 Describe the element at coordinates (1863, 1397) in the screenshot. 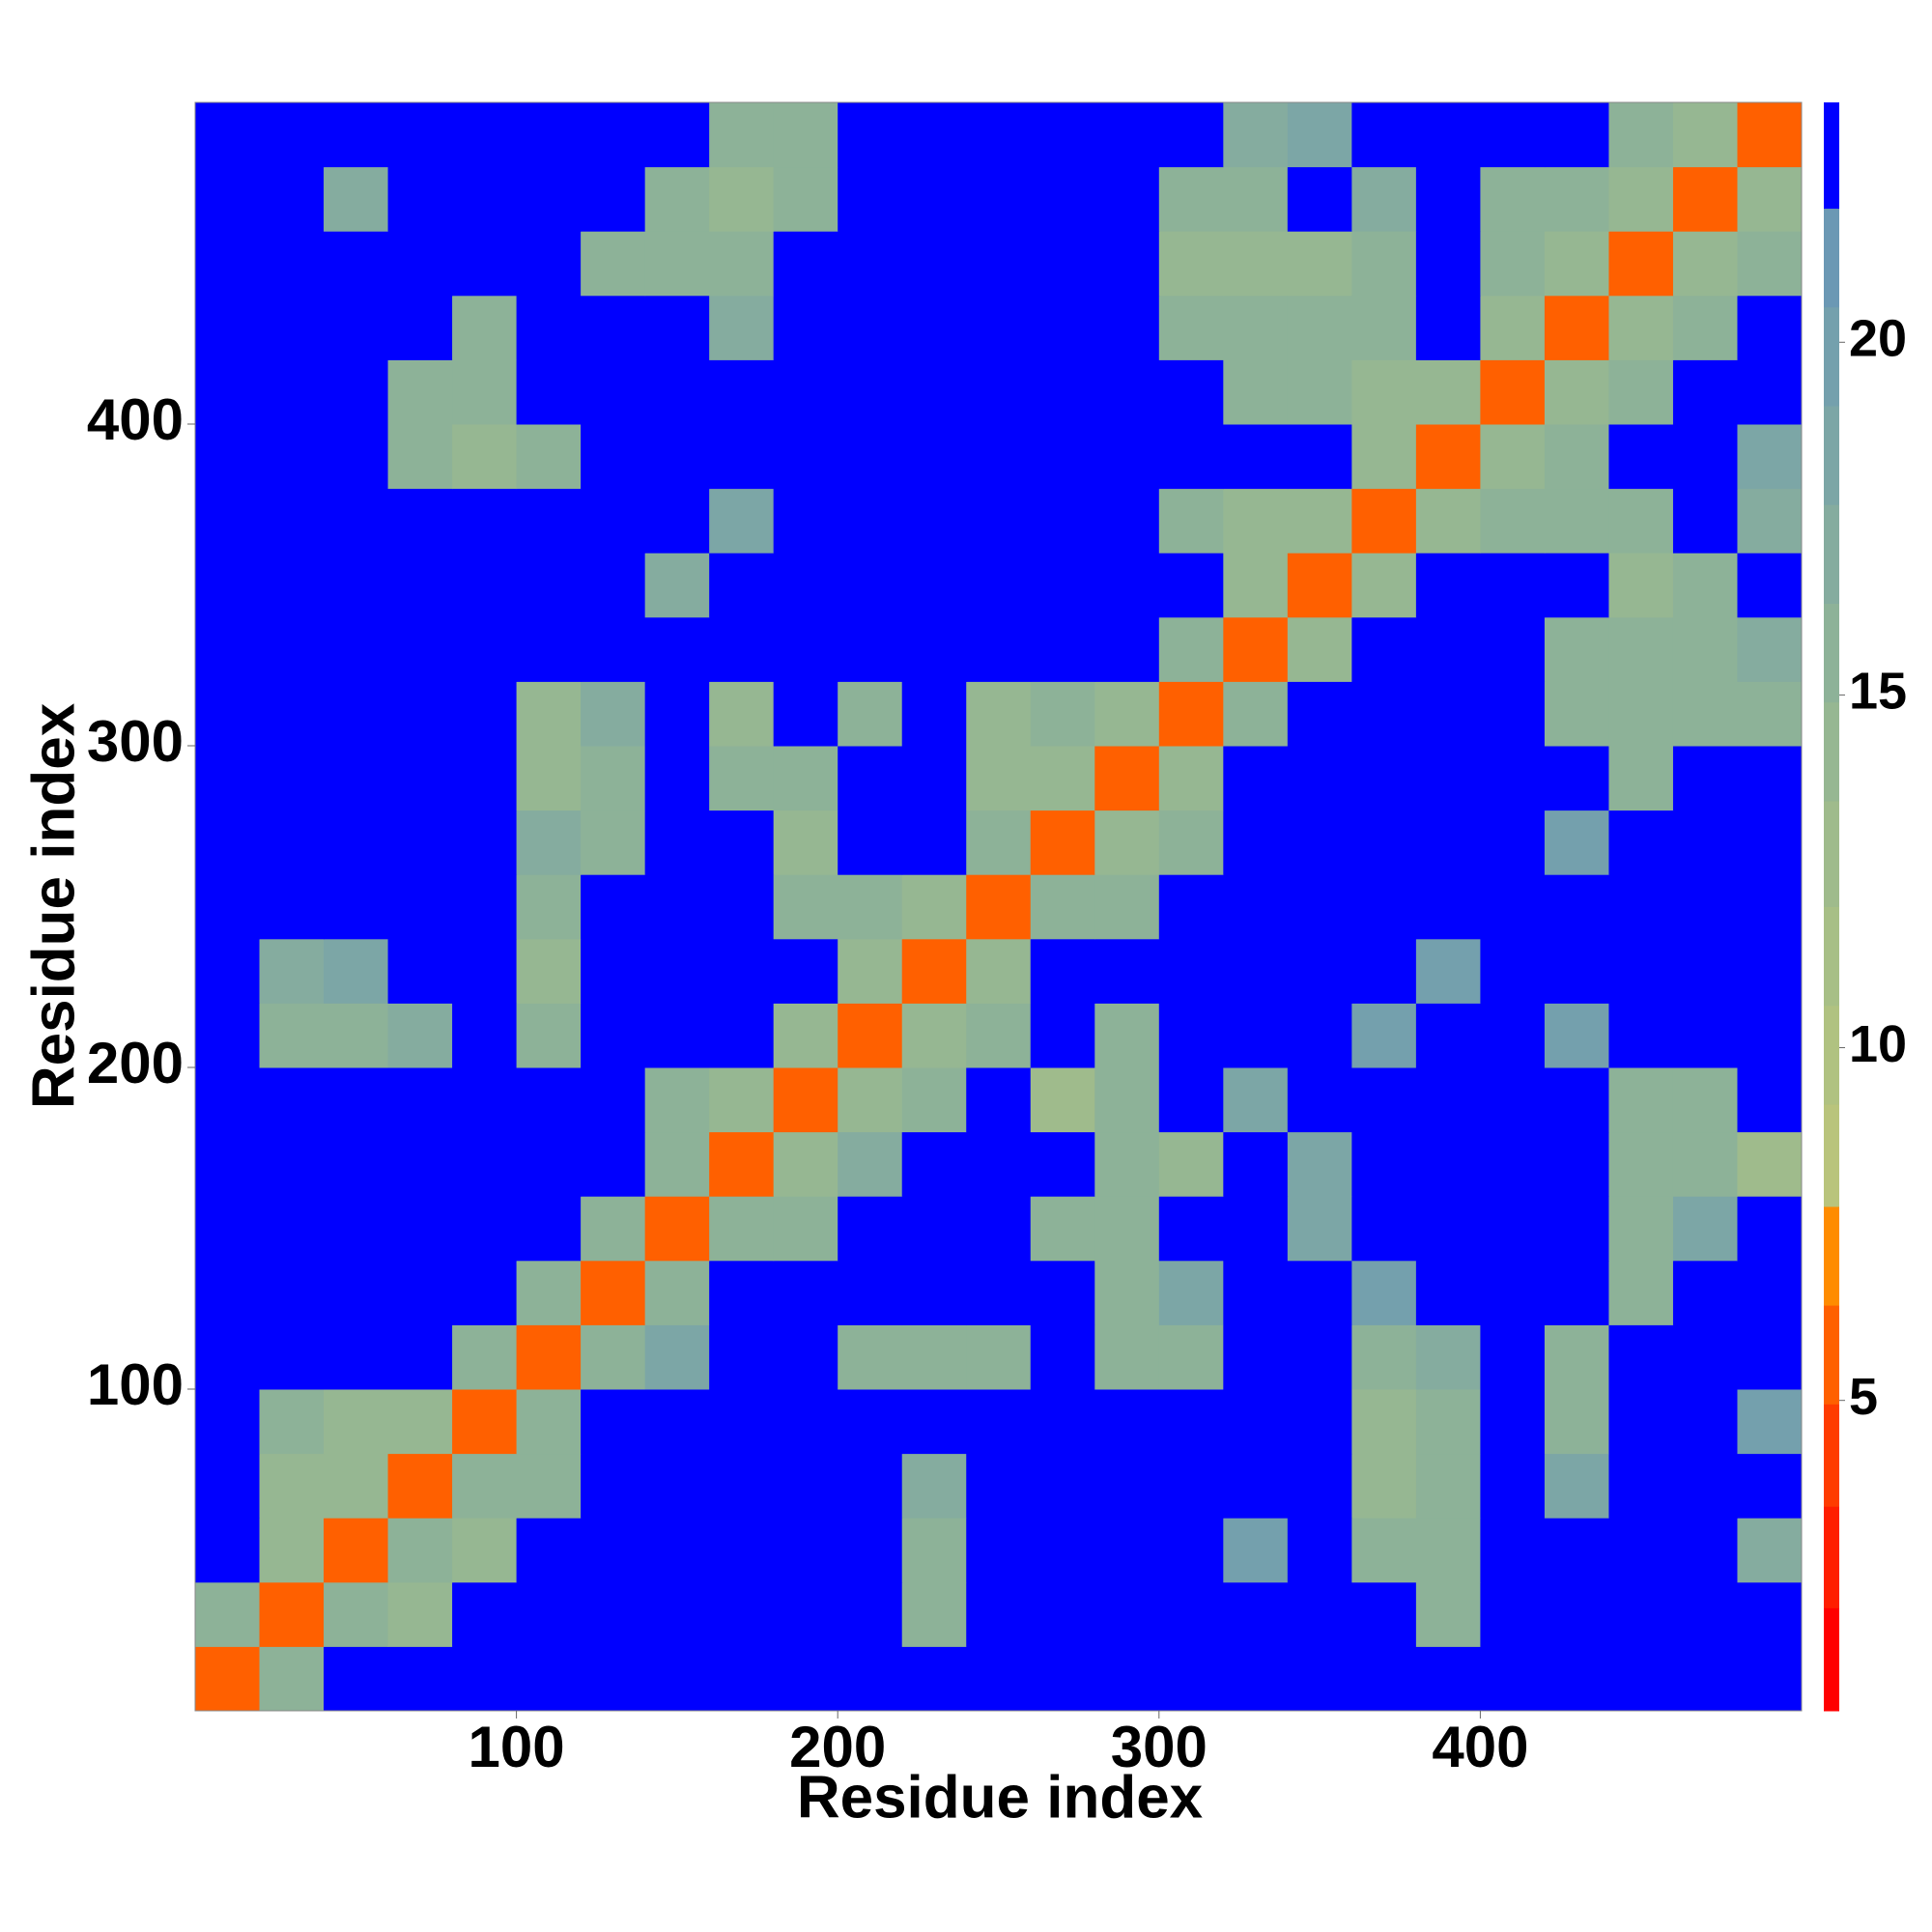

I see `colorbar-tick-label: 5` at that location.